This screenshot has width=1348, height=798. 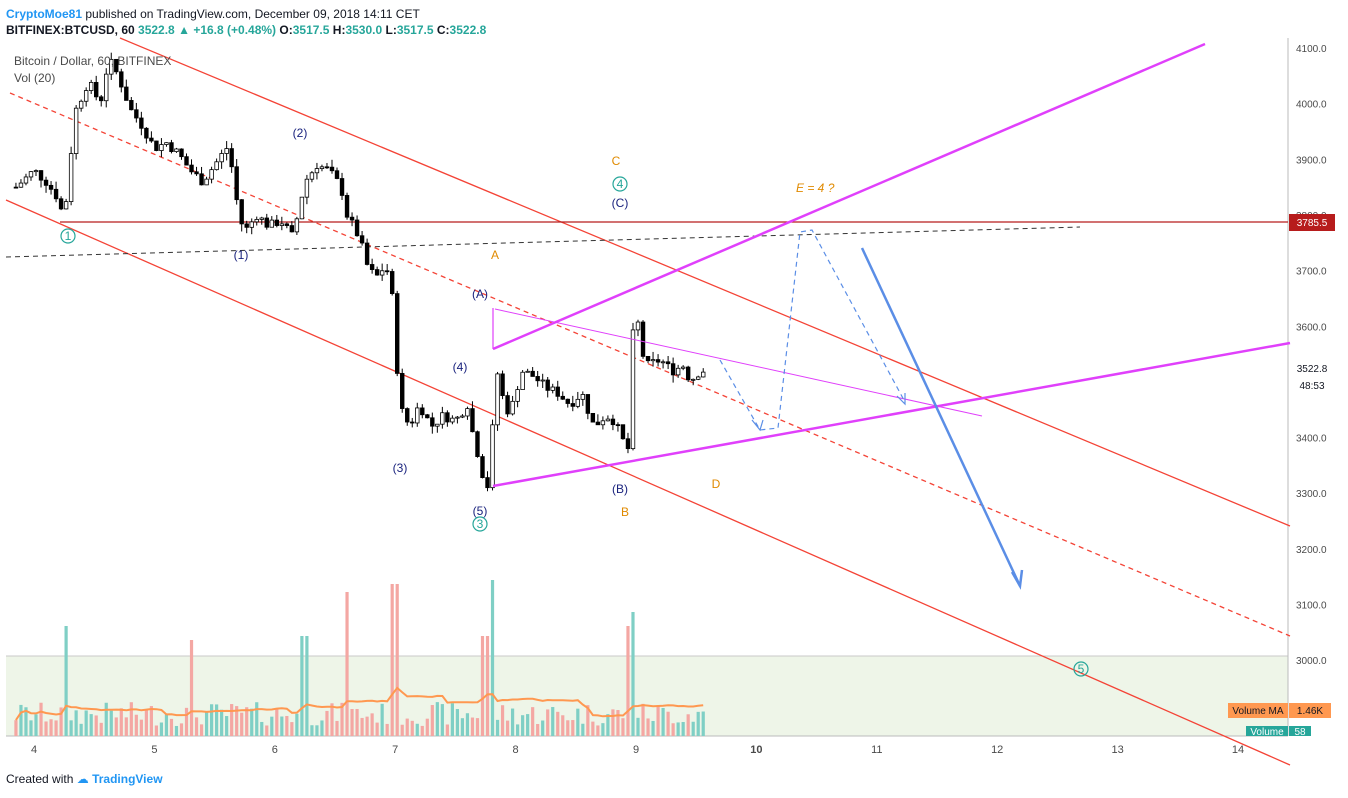 What do you see at coordinates (1311, 386) in the screenshot?
I see `countdown-text: 48:53` at bounding box center [1311, 386].